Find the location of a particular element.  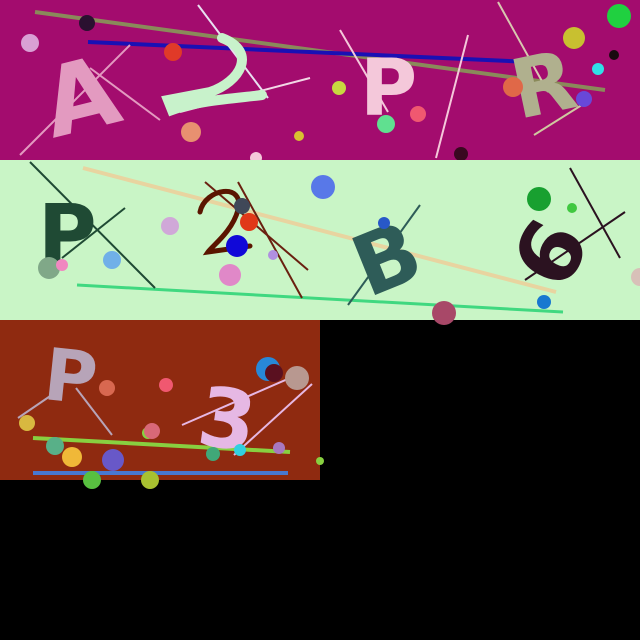

captcha-glyph-2-stroke is located at coordinates (214, 75).